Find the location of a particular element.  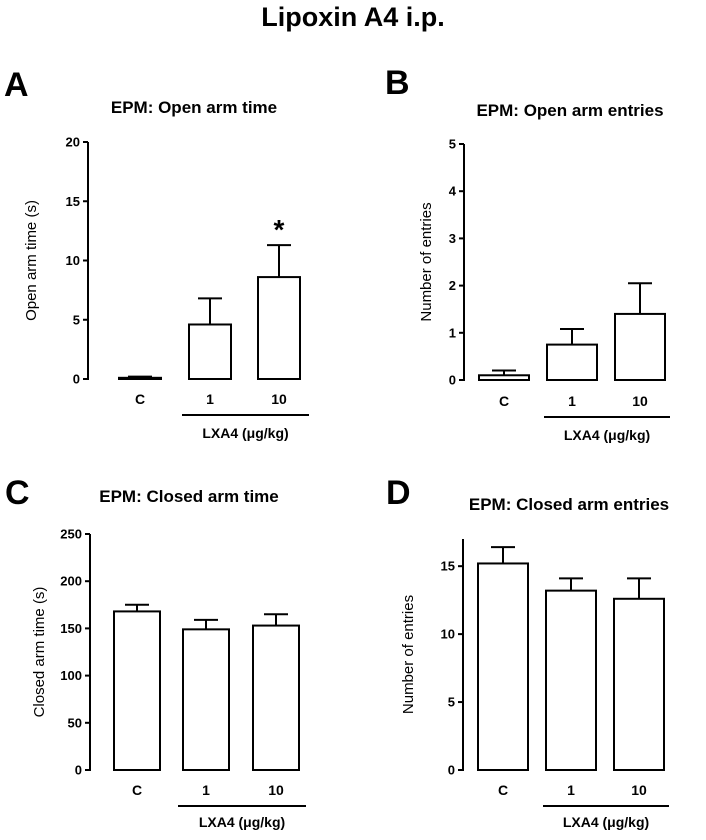

panel-b-group-label: LXA4 (μg/kg) is located at coordinates (607, 435).